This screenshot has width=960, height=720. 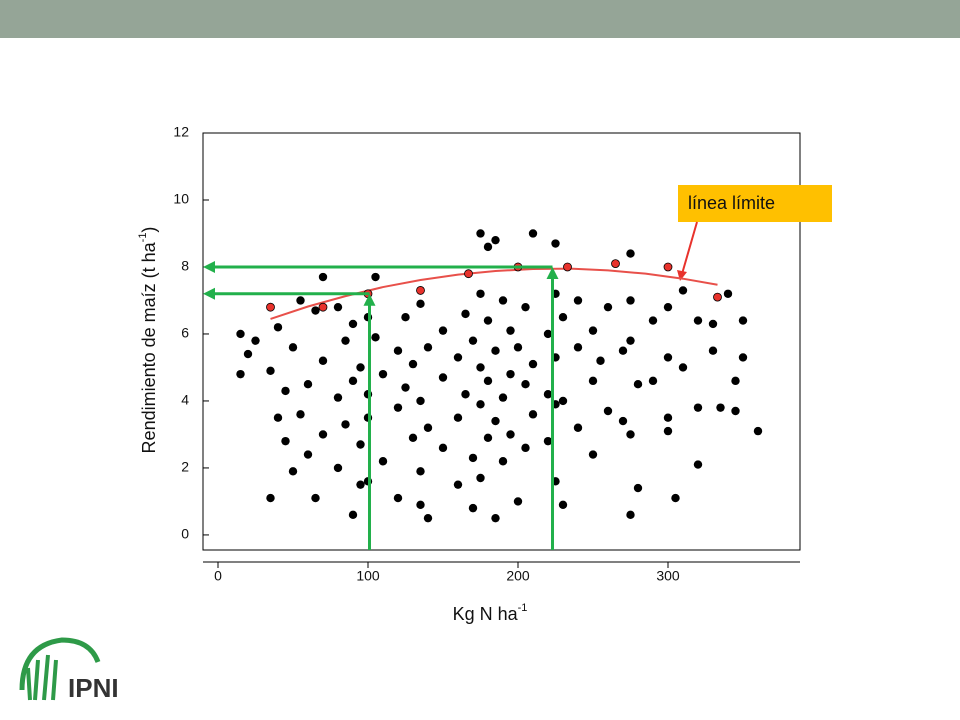 What do you see at coordinates (369, 299) in the screenshot?
I see `arrowhead-up` at bounding box center [369, 299].